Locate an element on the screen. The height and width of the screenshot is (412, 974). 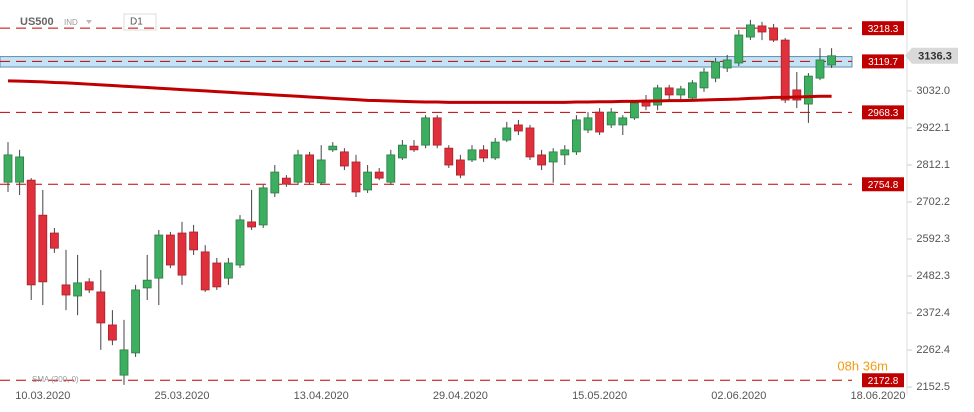
timeframe-box is located at coordinates (140, 22).